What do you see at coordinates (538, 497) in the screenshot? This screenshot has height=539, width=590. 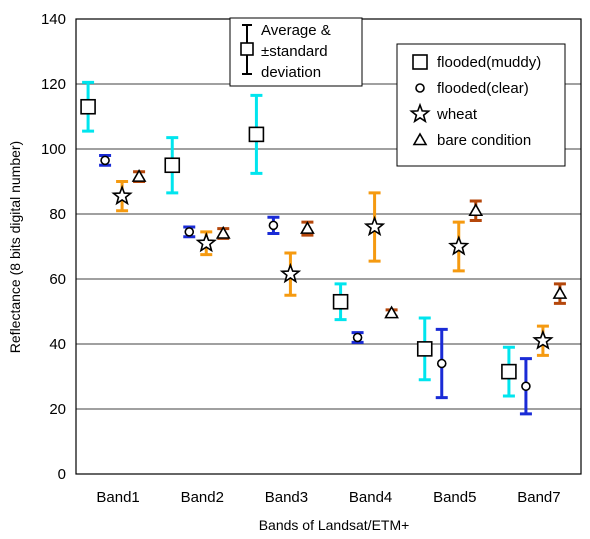 I see `x-tick-label: Band7` at bounding box center [538, 497].